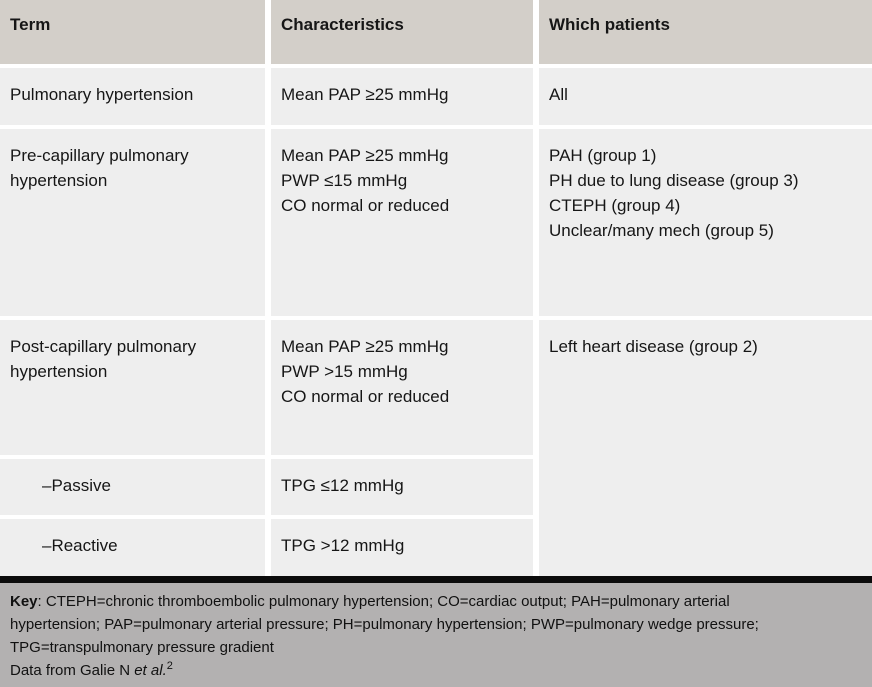  Describe the element at coordinates (436, 670) in the screenshot. I see `data-source-line: Data from Galie N et al.2` at that location.